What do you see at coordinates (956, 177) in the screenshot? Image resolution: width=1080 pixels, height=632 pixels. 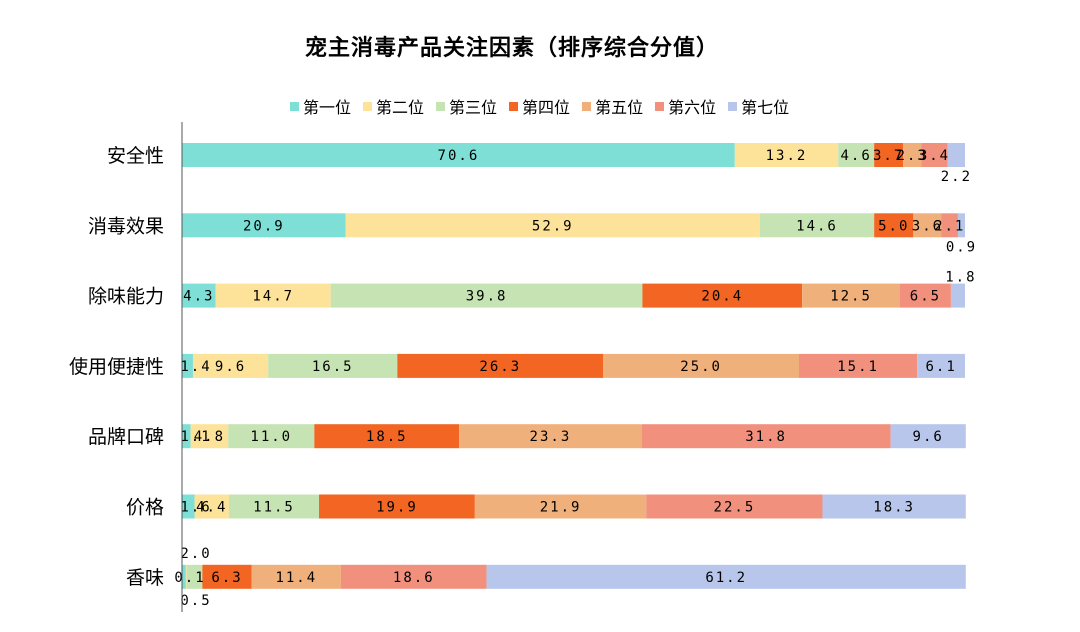 I see `data-label: 2.2` at bounding box center [956, 177].